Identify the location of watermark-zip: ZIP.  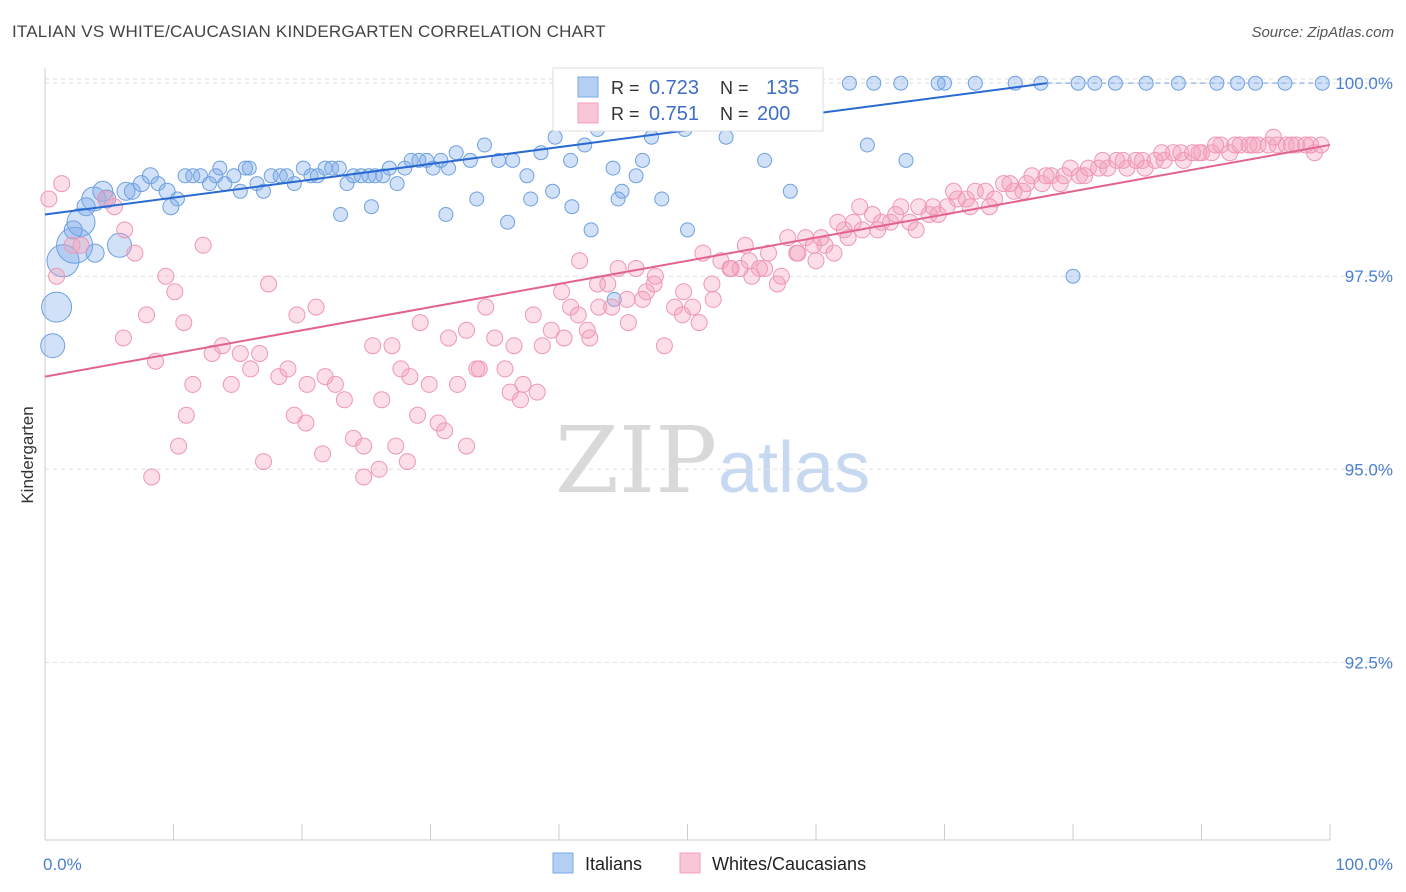
(636, 460).